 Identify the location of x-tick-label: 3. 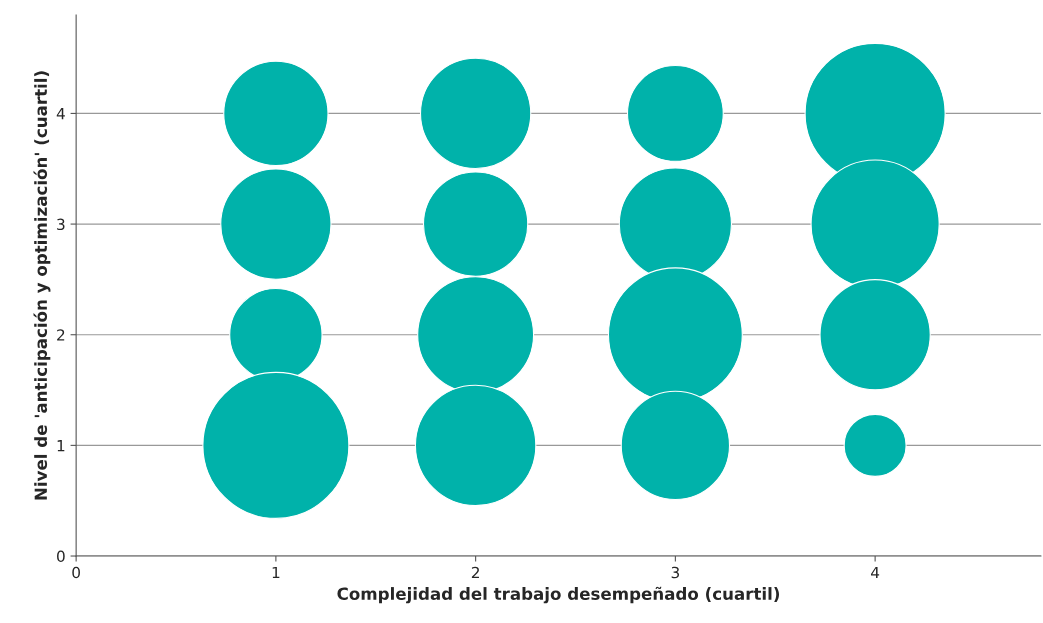
(675, 572).